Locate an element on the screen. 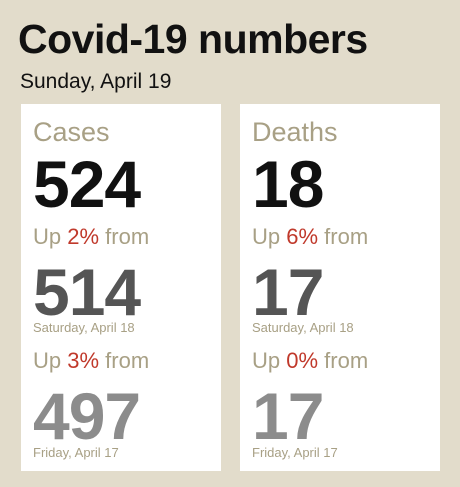 The image size is (460, 487). deaths-change-2: Up 0% from is located at coordinates (310, 361).